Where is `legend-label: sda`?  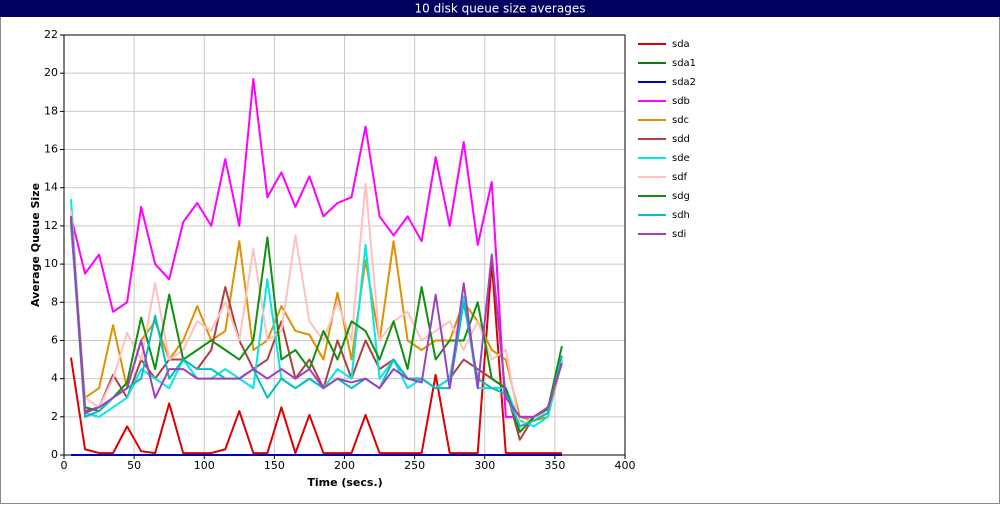
legend-label: sda is located at coordinates (681, 44).